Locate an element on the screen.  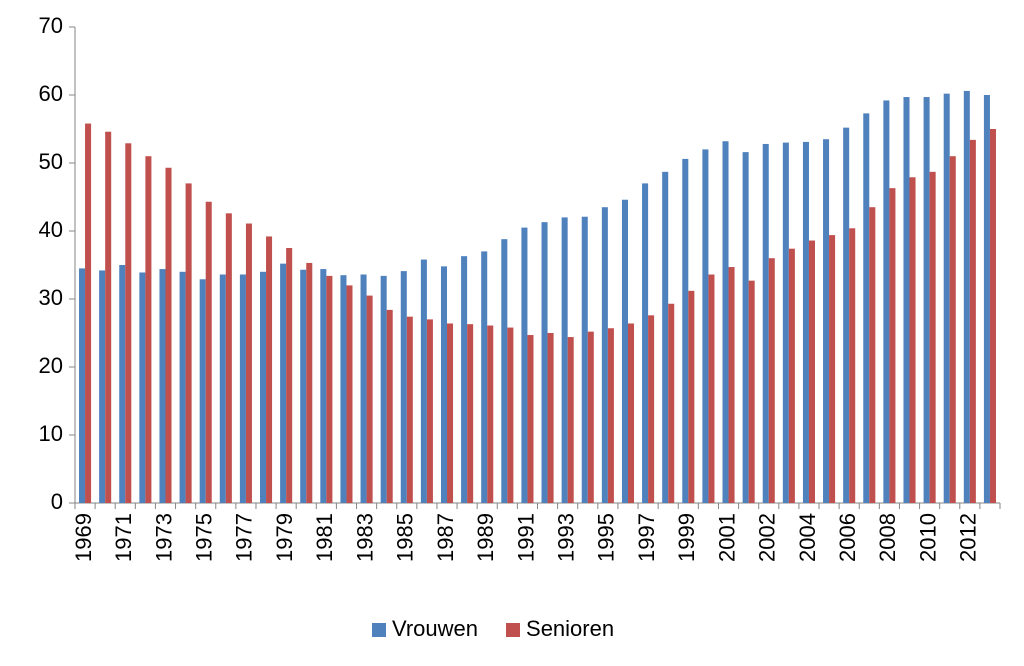
y-tick-label: 20 is located at coordinates (51, 365).